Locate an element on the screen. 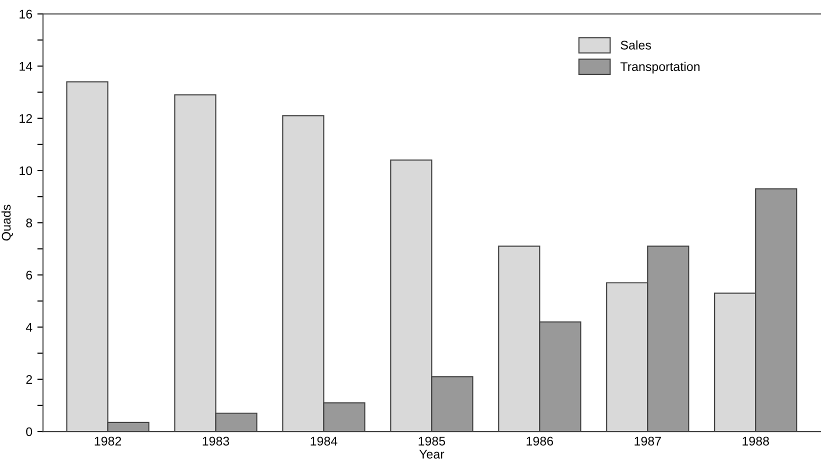 This screenshot has height=464, width=827. x-tick-label: 1983 is located at coordinates (216, 441).